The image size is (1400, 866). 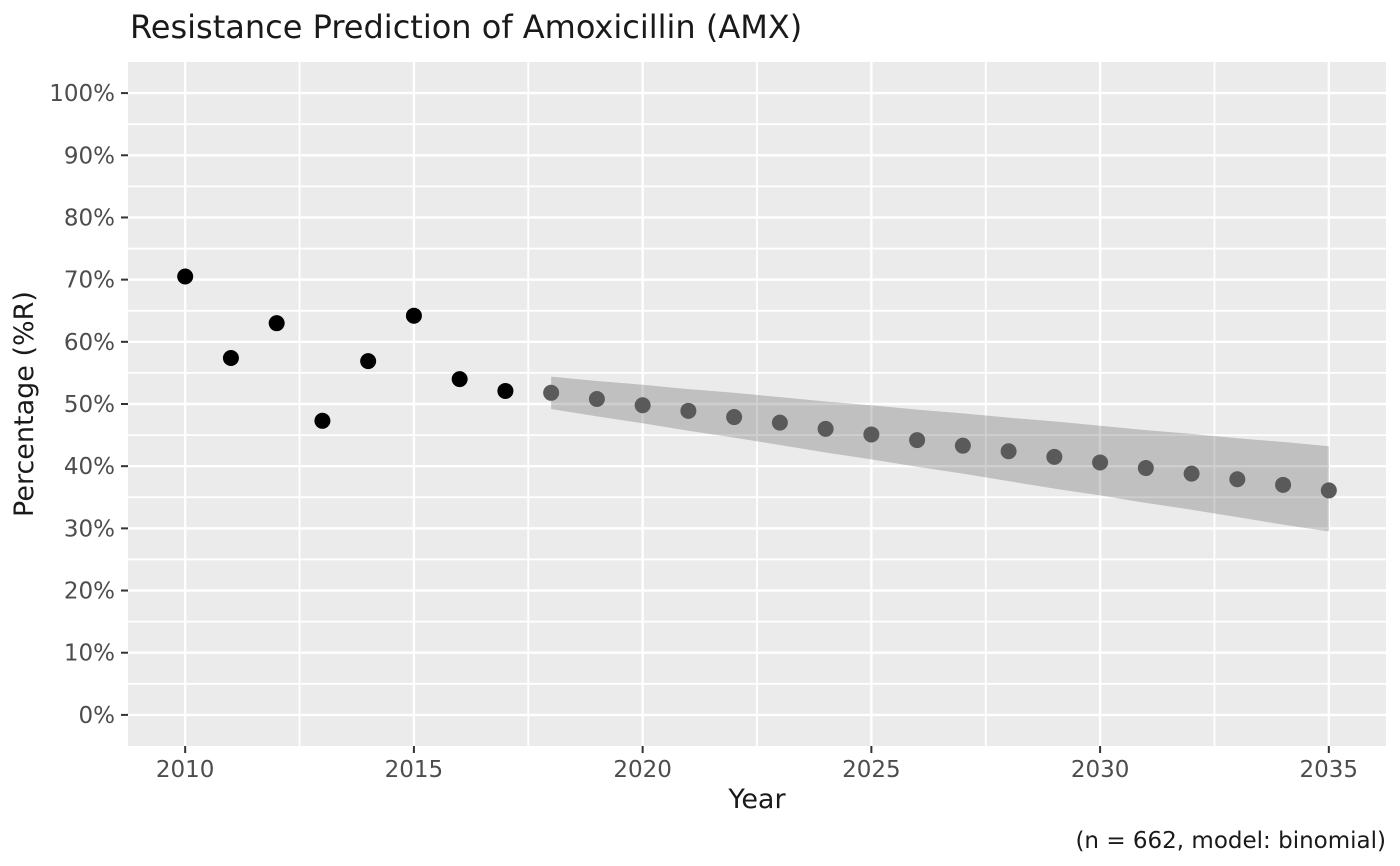 What do you see at coordinates (734, 417) in the screenshot?
I see `point-predicted-2022` at bounding box center [734, 417].